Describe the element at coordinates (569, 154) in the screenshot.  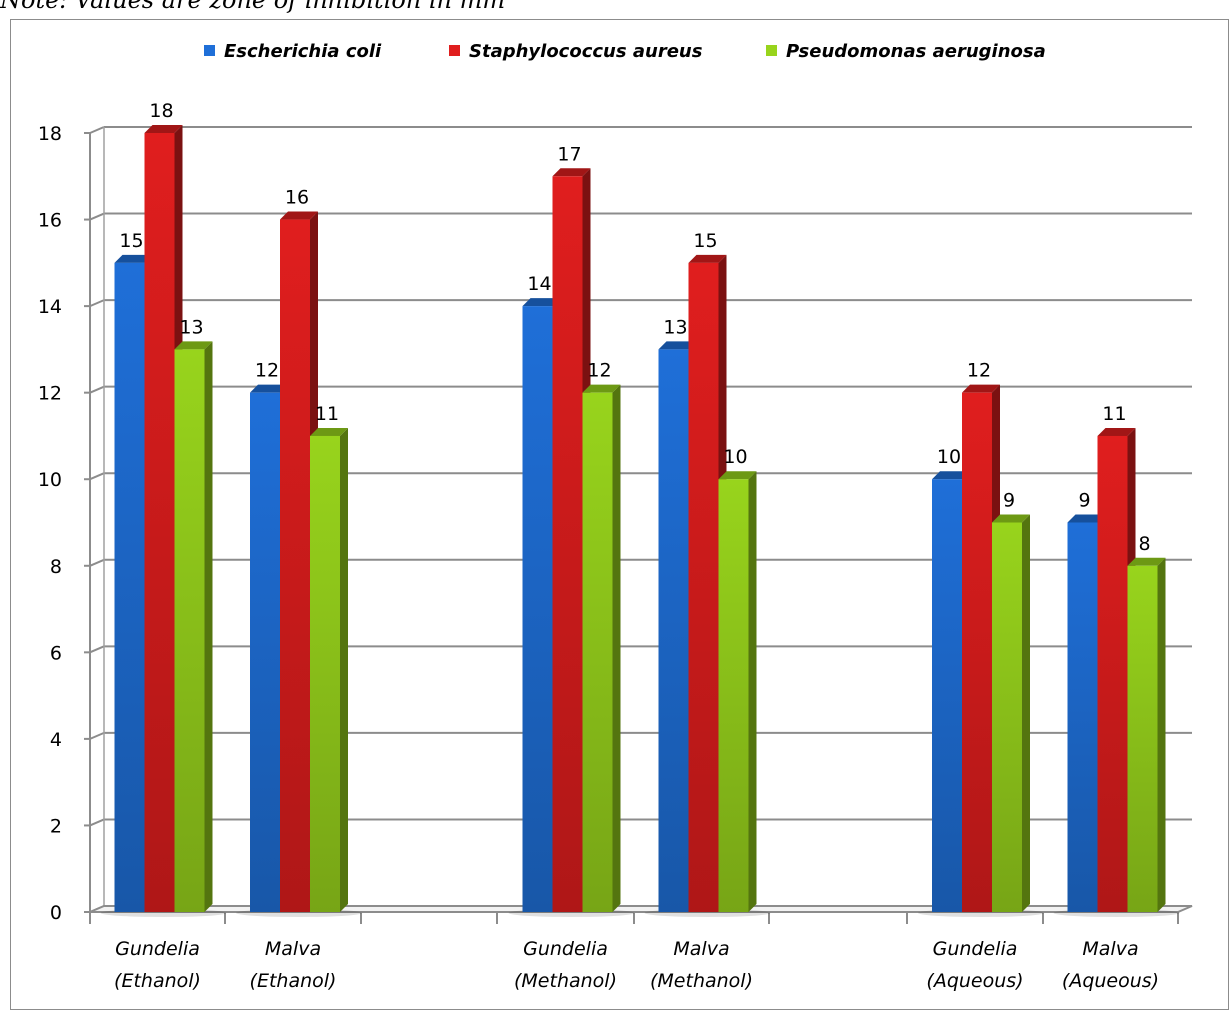
I see `data-label: 17` at that location.